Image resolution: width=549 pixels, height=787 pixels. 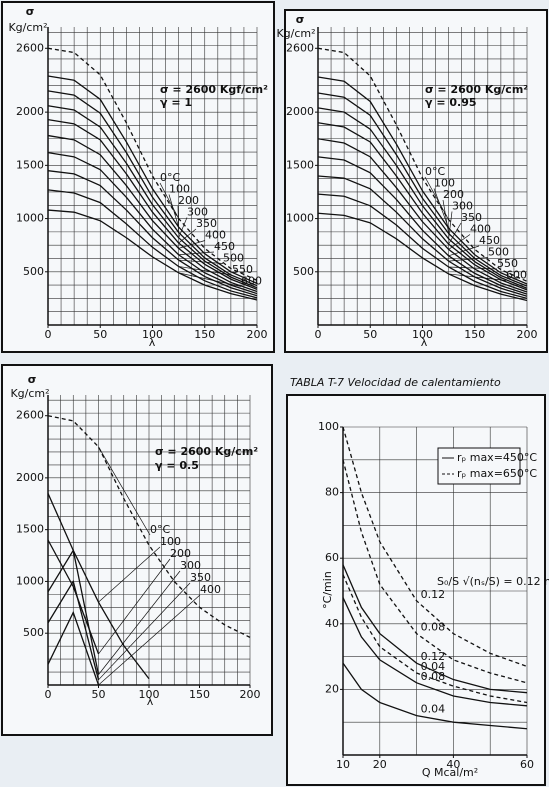 What do you see at coordinates (493, 581) in the screenshot?
I see `annotation: S₀/S √(nₛ/S) = 0.12 m½` at bounding box center [493, 581].